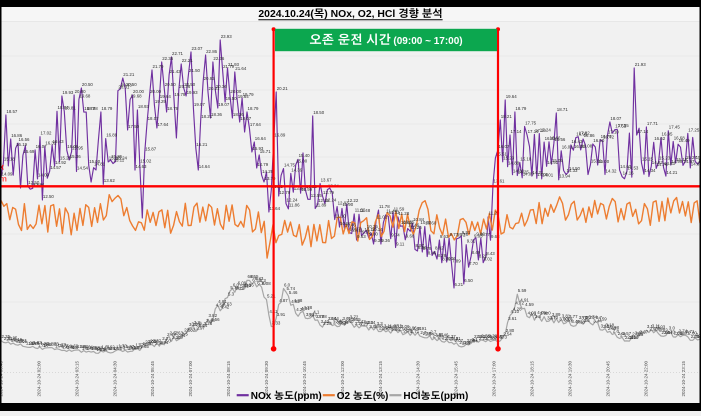 Image resolution: width=701 pixels, height=416 pixels. Describe the element at coordinates (558, 160) in the screenshot. I see `svg-text: 15.05` at that location.